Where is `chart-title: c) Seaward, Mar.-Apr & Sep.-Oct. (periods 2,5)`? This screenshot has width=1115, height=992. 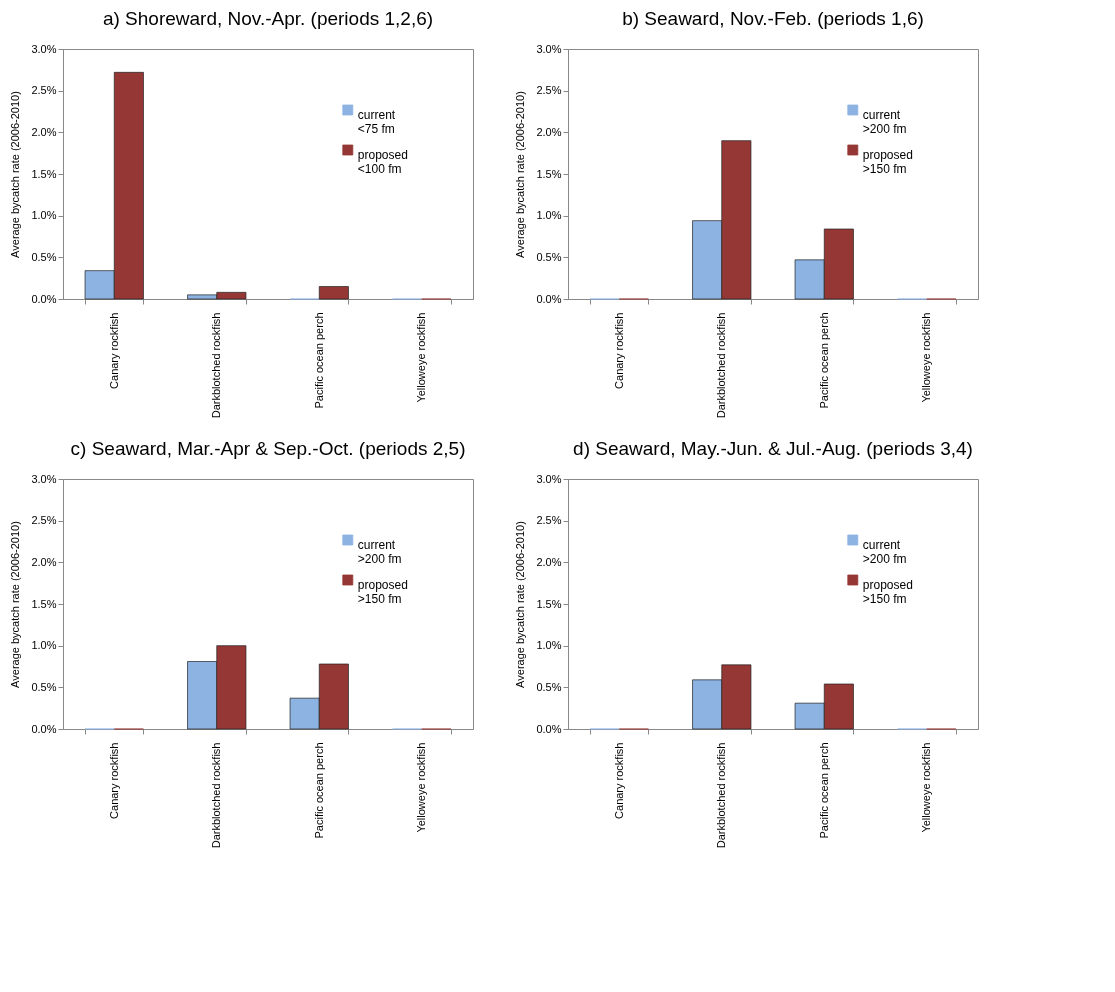
chart-title: c) Seaward, Mar.-Apr & Sep.-Oct. (periods 2,5) is located at coordinates (268, 448).